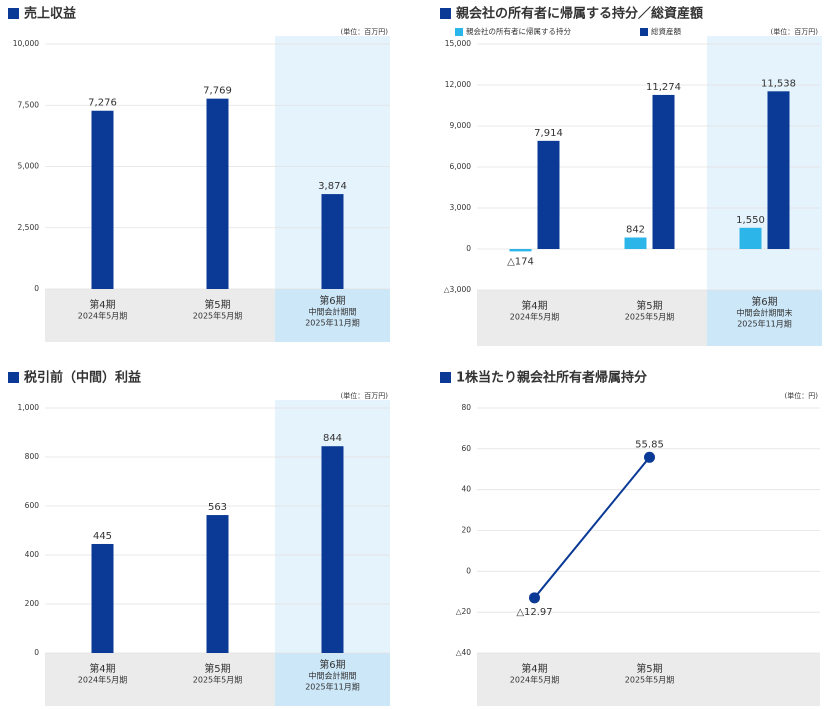 This screenshot has width=825, height=709. What do you see at coordinates (102, 536) in the screenshot?
I see `value-label: 445` at bounding box center [102, 536].